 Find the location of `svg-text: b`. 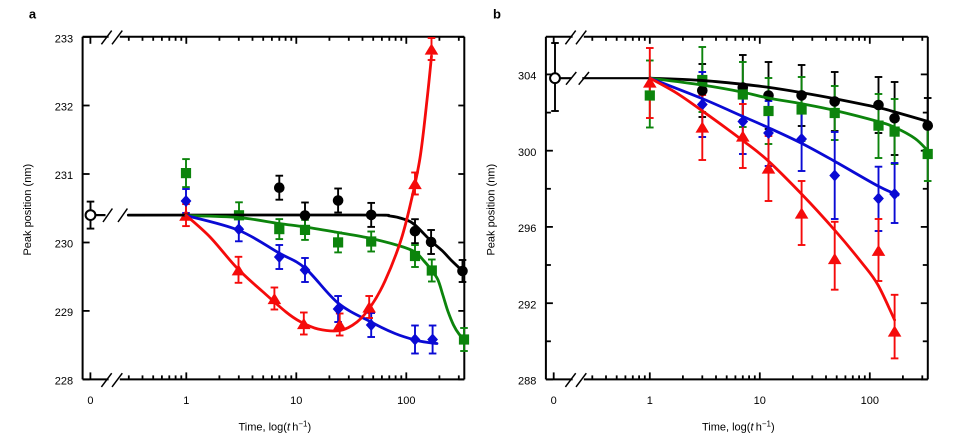

svg-text: b is located at coordinates (497, 14).